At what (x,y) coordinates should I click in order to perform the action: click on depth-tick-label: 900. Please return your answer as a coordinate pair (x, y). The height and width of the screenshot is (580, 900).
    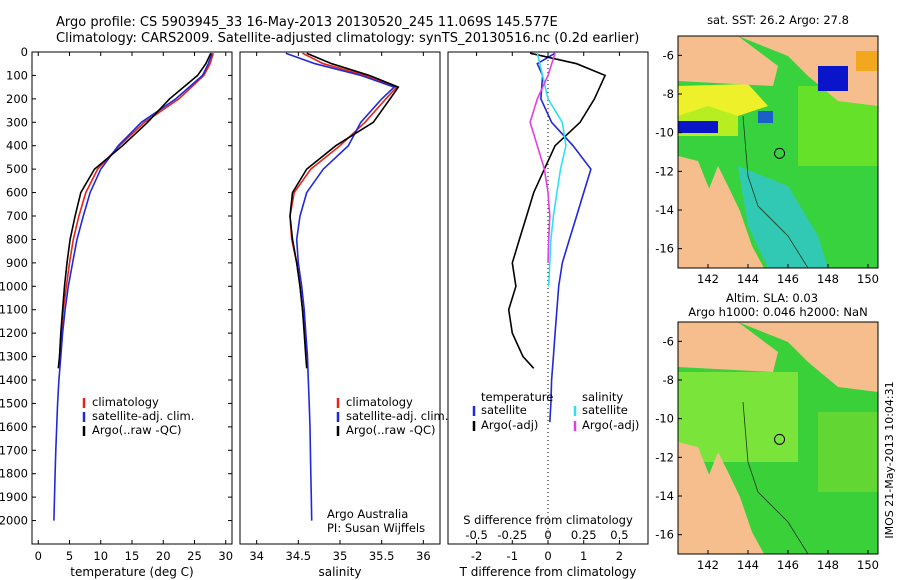
    Looking at the image, I should click on (17, 263).